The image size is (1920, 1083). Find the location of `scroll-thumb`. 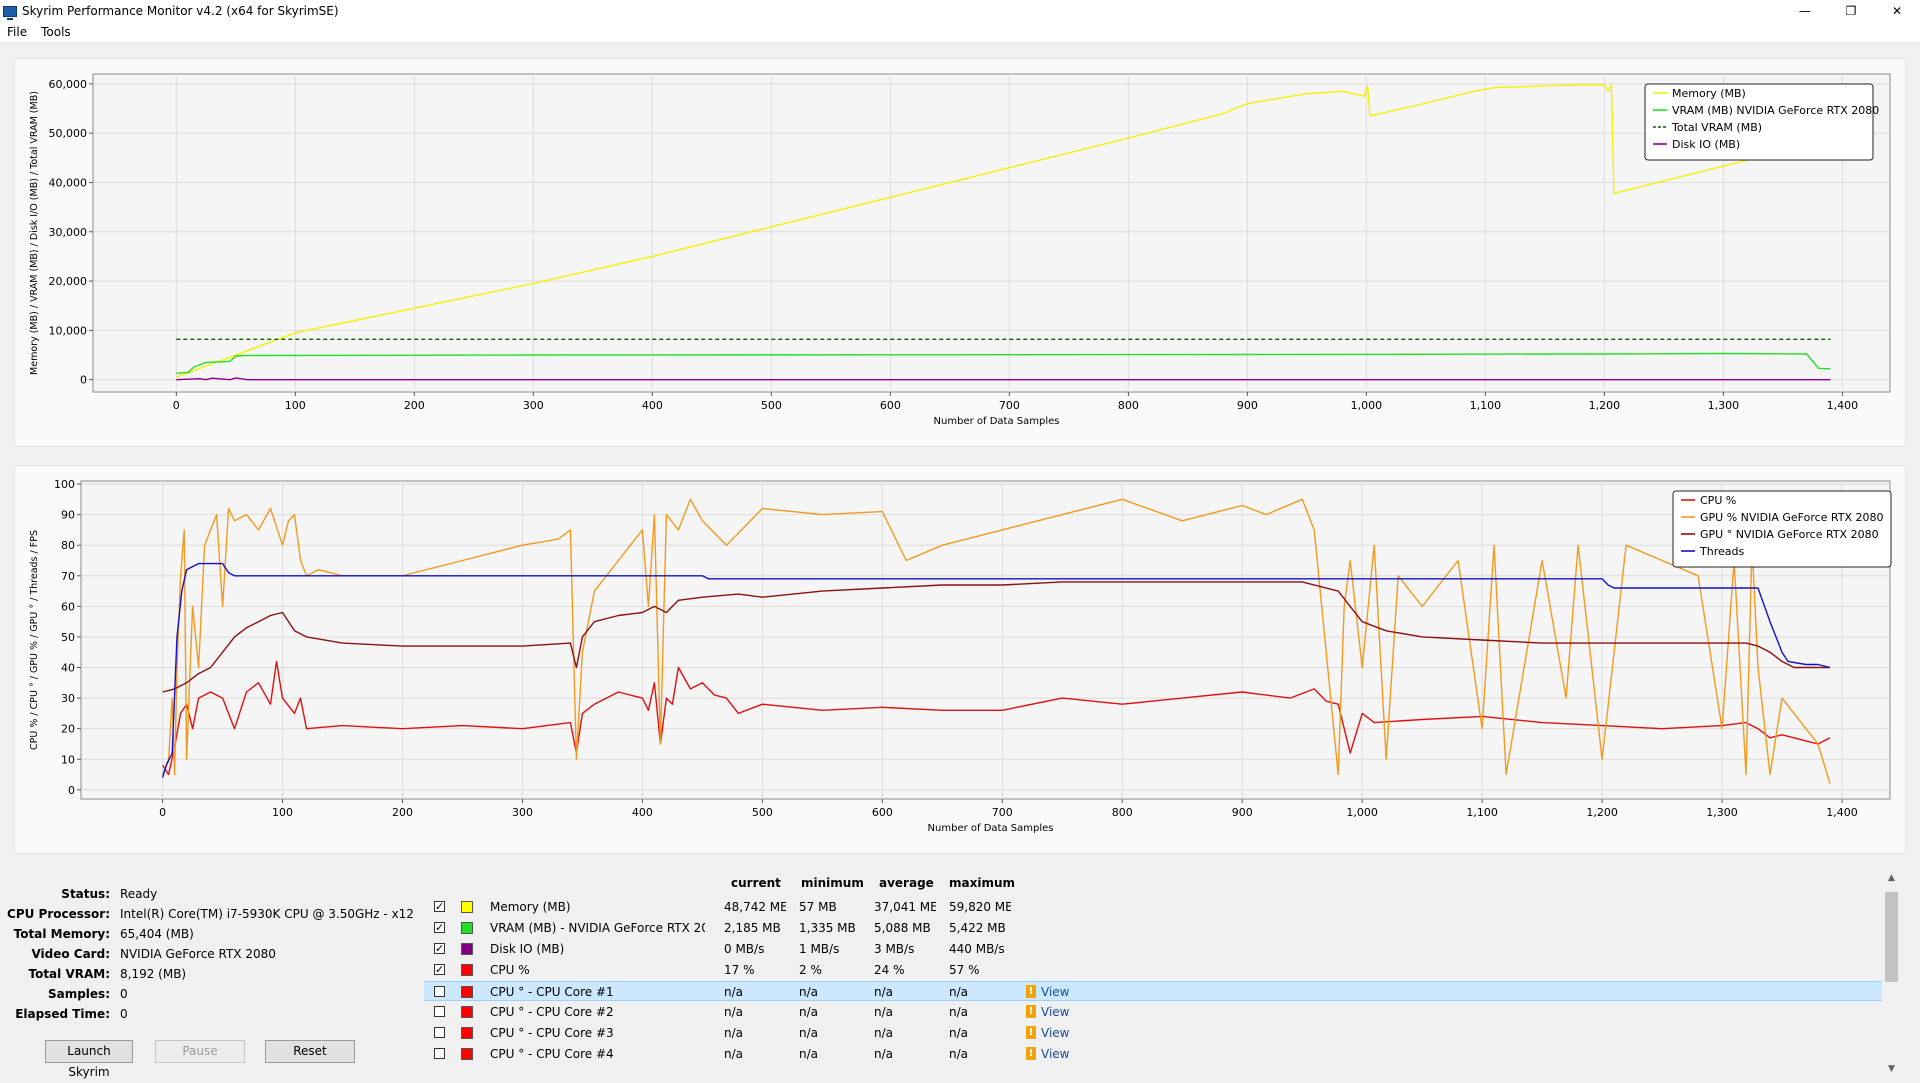

scroll-thumb is located at coordinates (1891, 937).